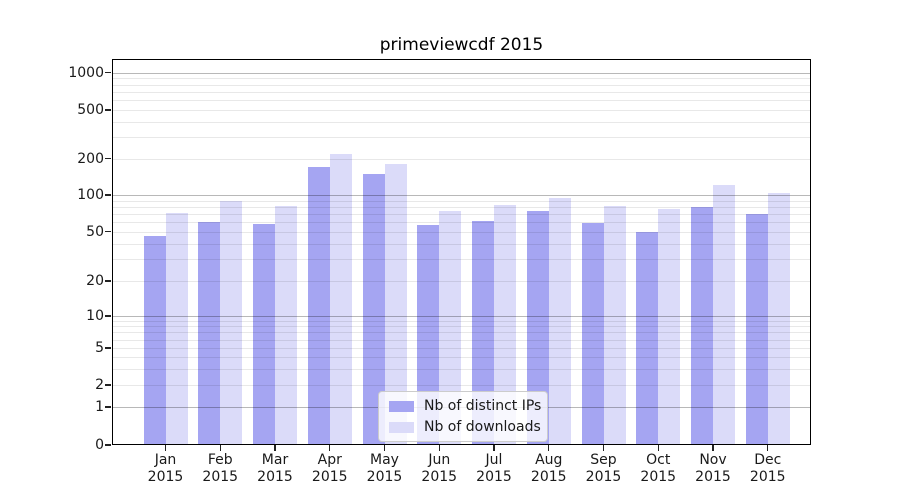  Describe the element at coordinates (99, 445) in the screenshot. I see `y-tick-label-0: 0` at that location.